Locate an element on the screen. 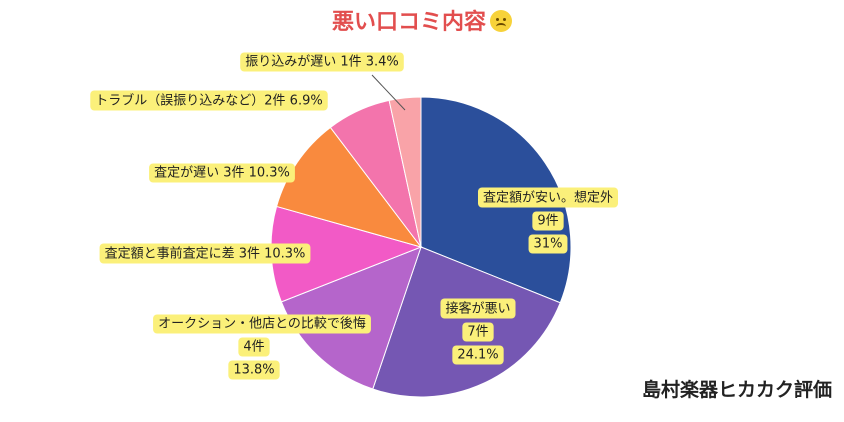 The width and height of the screenshot is (844, 422). slice-callout: 査定が遅い 3件 10.3% is located at coordinates (222, 173).